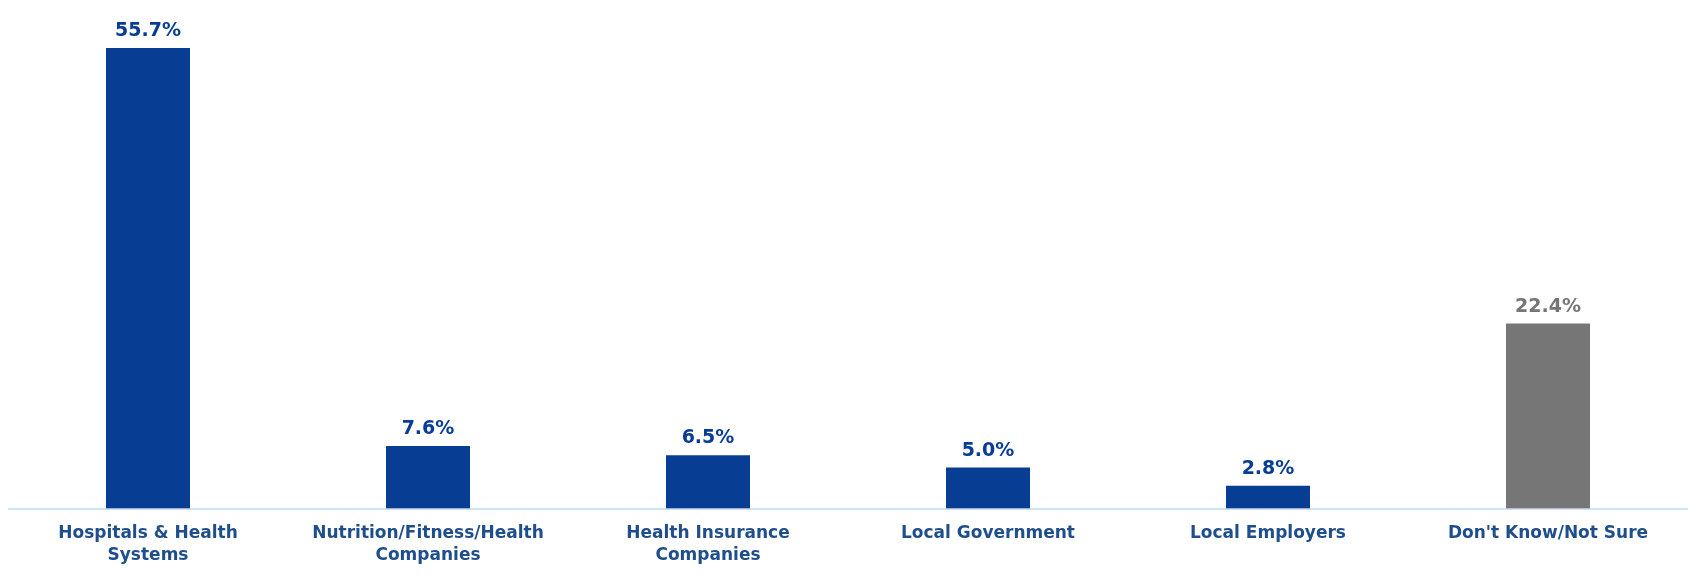 The width and height of the screenshot is (1696, 580). I want to click on x-tick-label: Hospitals & Health Systems, so click(148, 543).